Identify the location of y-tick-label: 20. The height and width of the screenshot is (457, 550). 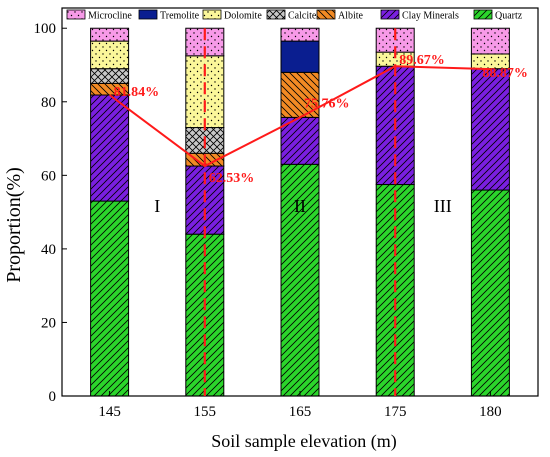
(48, 323).